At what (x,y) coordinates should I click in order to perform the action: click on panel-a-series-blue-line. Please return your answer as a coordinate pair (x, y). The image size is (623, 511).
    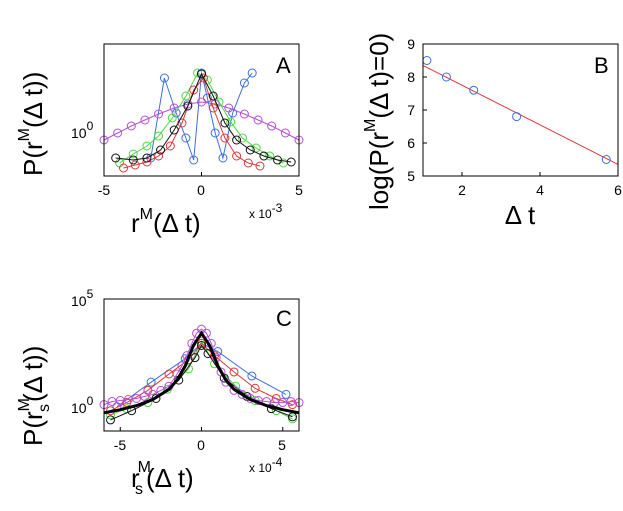
    Looking at the image, I should click on (201, 116).